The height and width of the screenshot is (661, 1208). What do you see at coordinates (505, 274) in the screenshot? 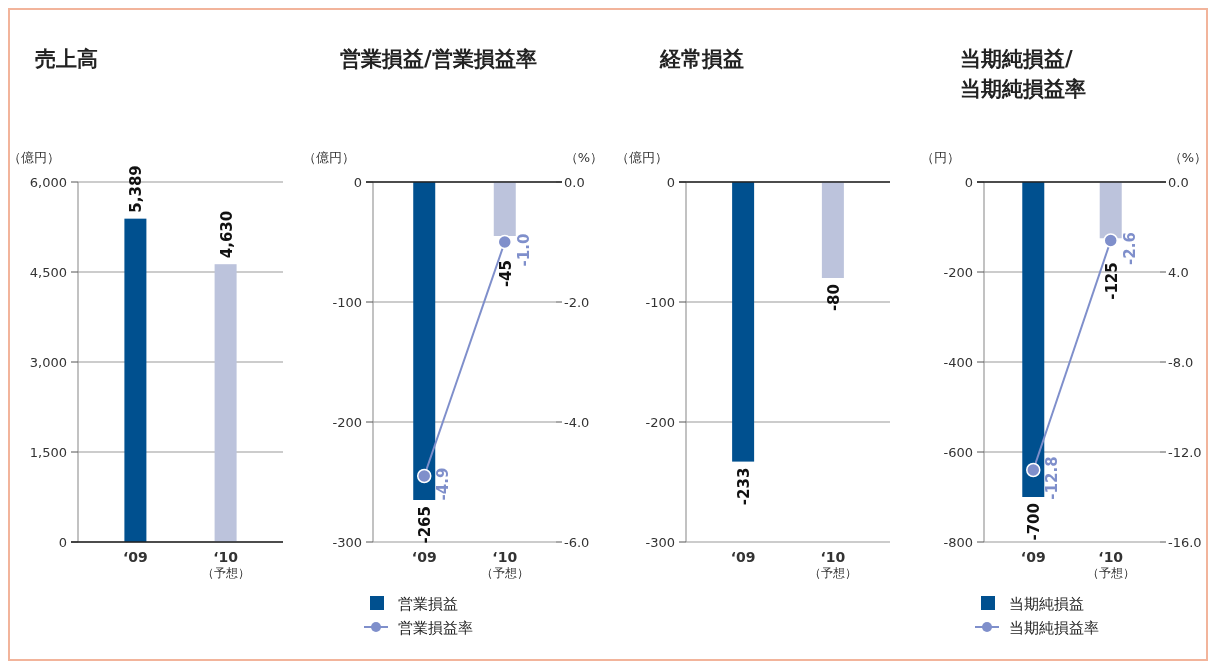
I see `data-label: -45` at bounding box center [505, 274].